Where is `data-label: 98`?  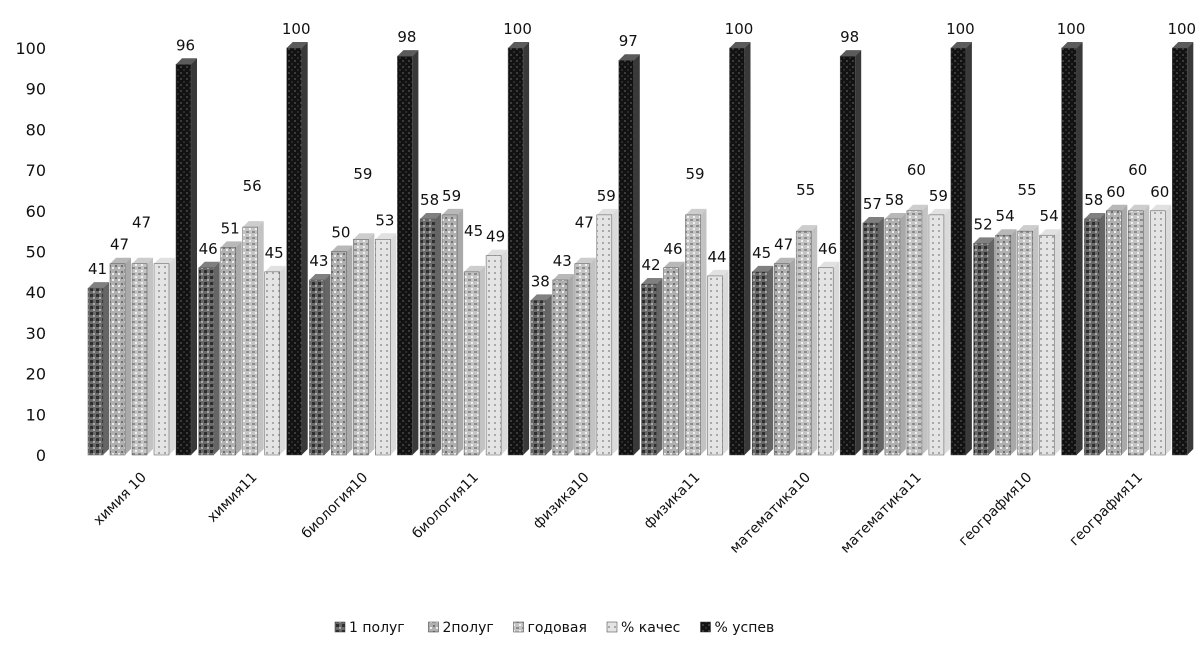
data-label: 98 is located at coordinates (406, 37).